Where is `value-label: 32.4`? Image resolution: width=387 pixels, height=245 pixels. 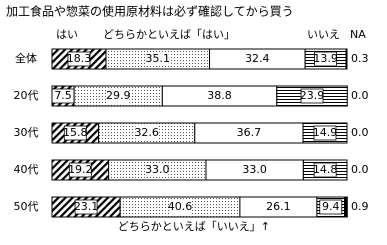
value-label: 32.4 is located at coordinates (257, 58).